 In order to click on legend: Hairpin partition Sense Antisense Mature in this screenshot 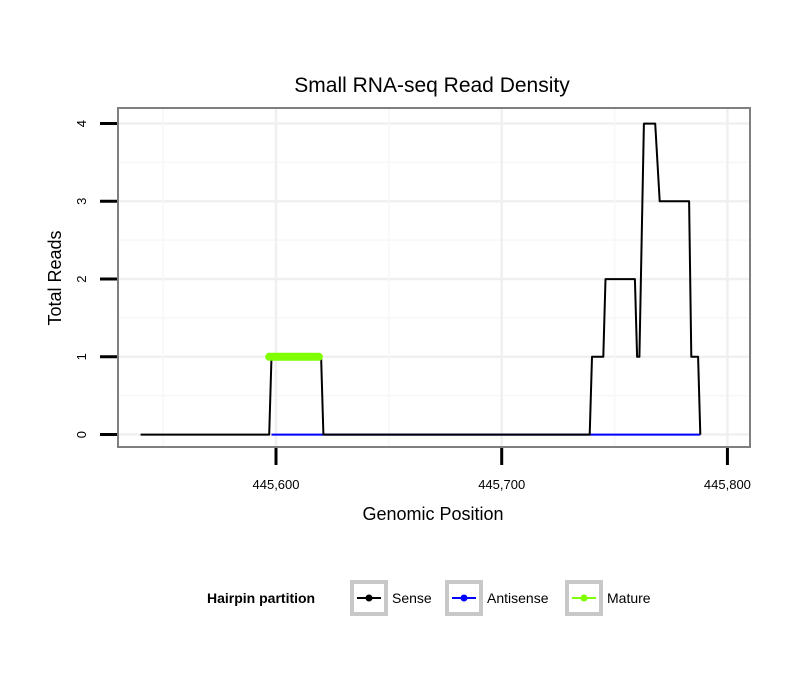, I will do `click(429, 598)`.